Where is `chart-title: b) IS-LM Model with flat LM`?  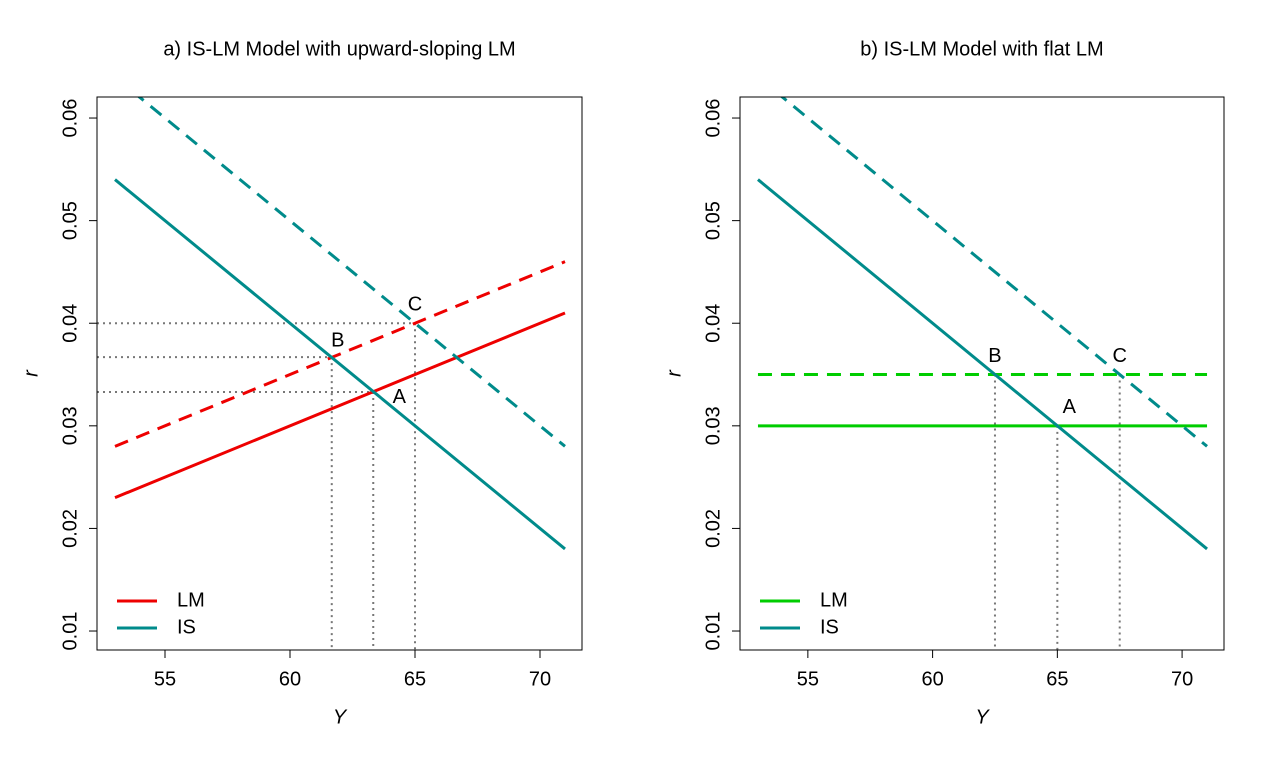
chart-title: b) IS-LM Model with flat LM is located at coordinates (981, 49).